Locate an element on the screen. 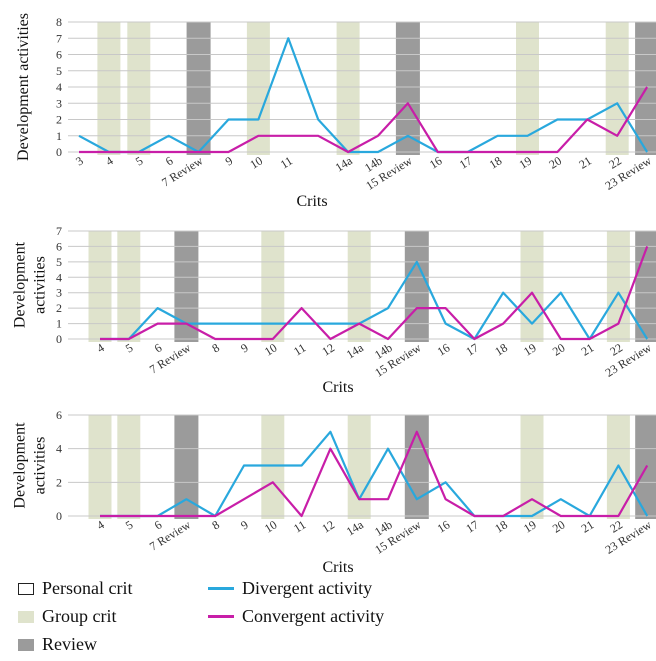  legend-divergent: Divergent activity is located at coordinates (290, 588).